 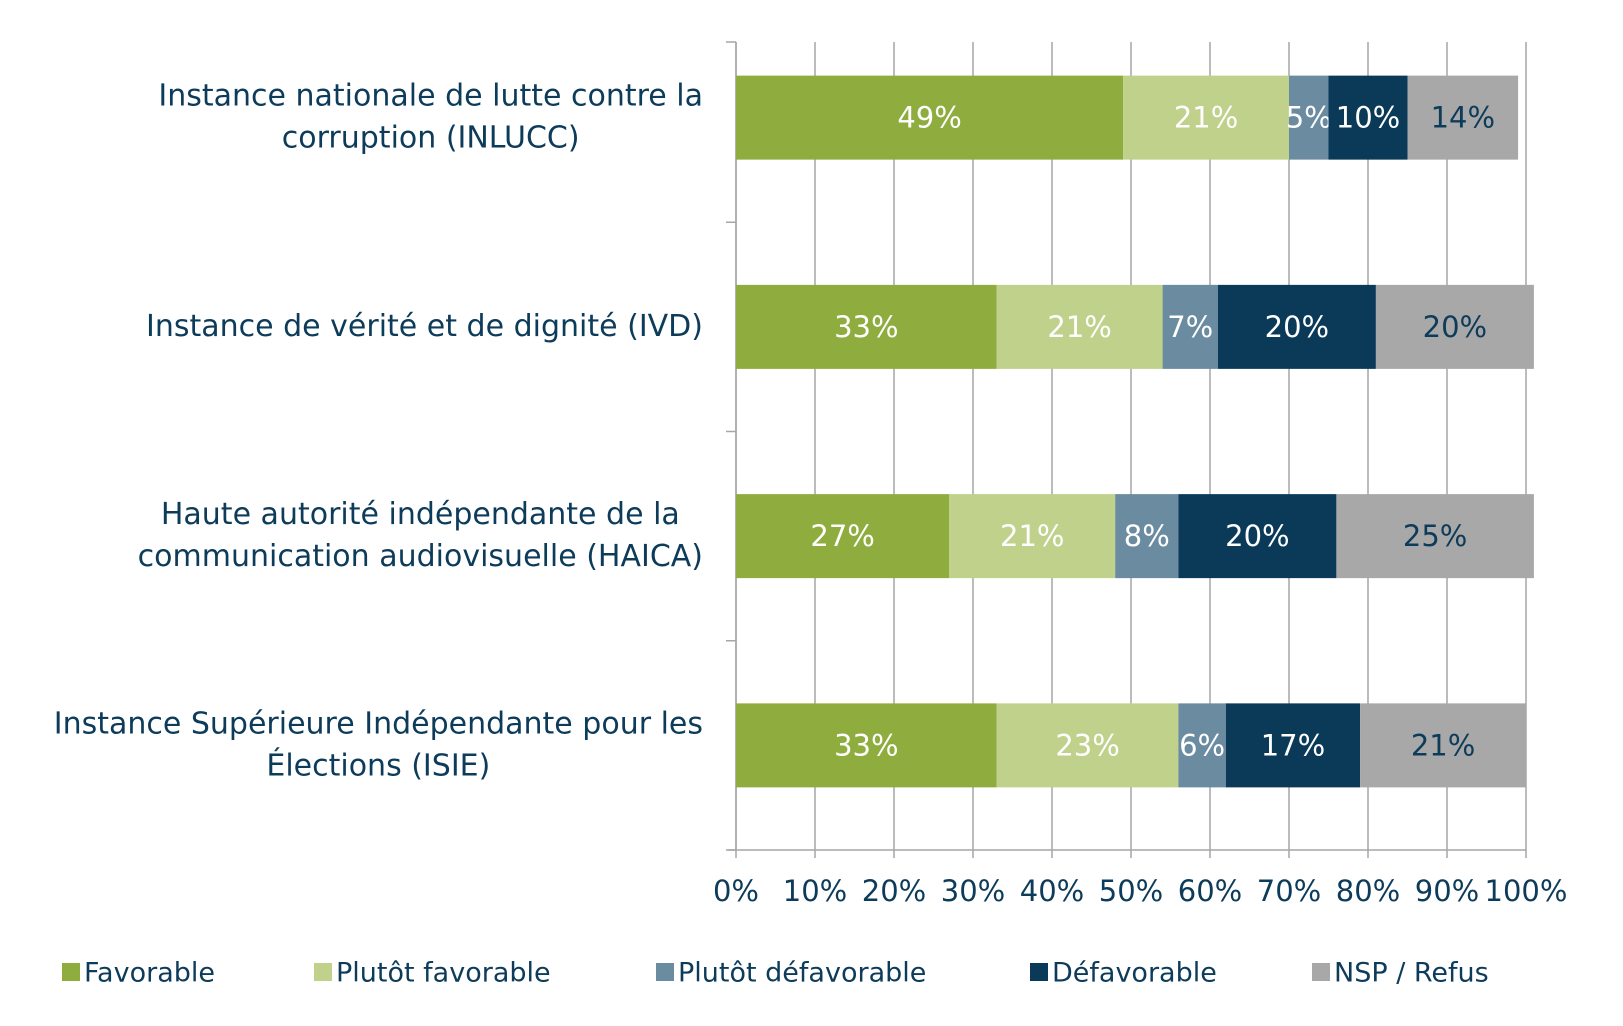 What do you see at coordinates (1210, 891) in the screenshot?
I see `x-tick-label: 60%` at bounding box center [1210, 891].